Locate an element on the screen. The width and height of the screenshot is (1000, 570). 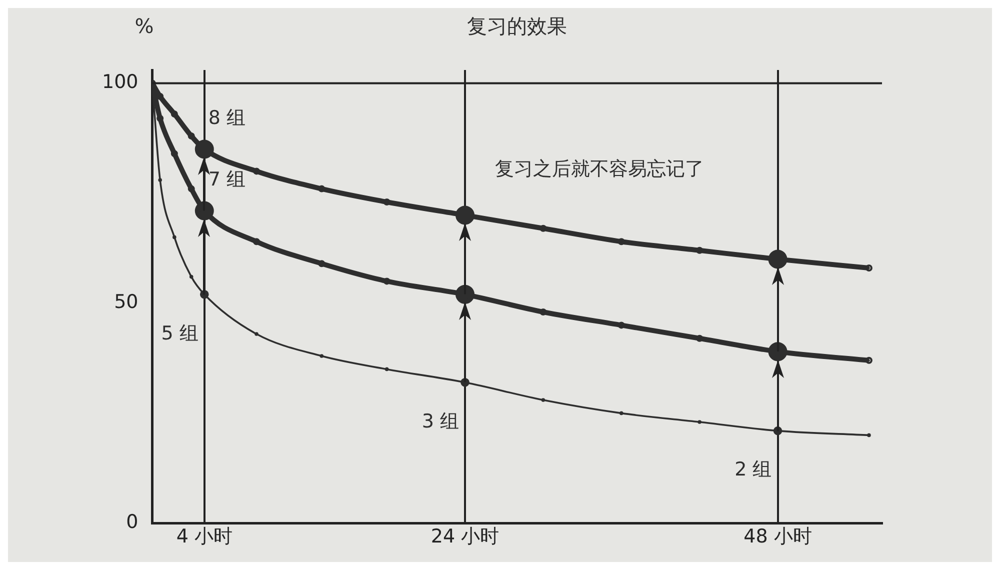
annotation: 5 组 is located at coordinates (179, 333).